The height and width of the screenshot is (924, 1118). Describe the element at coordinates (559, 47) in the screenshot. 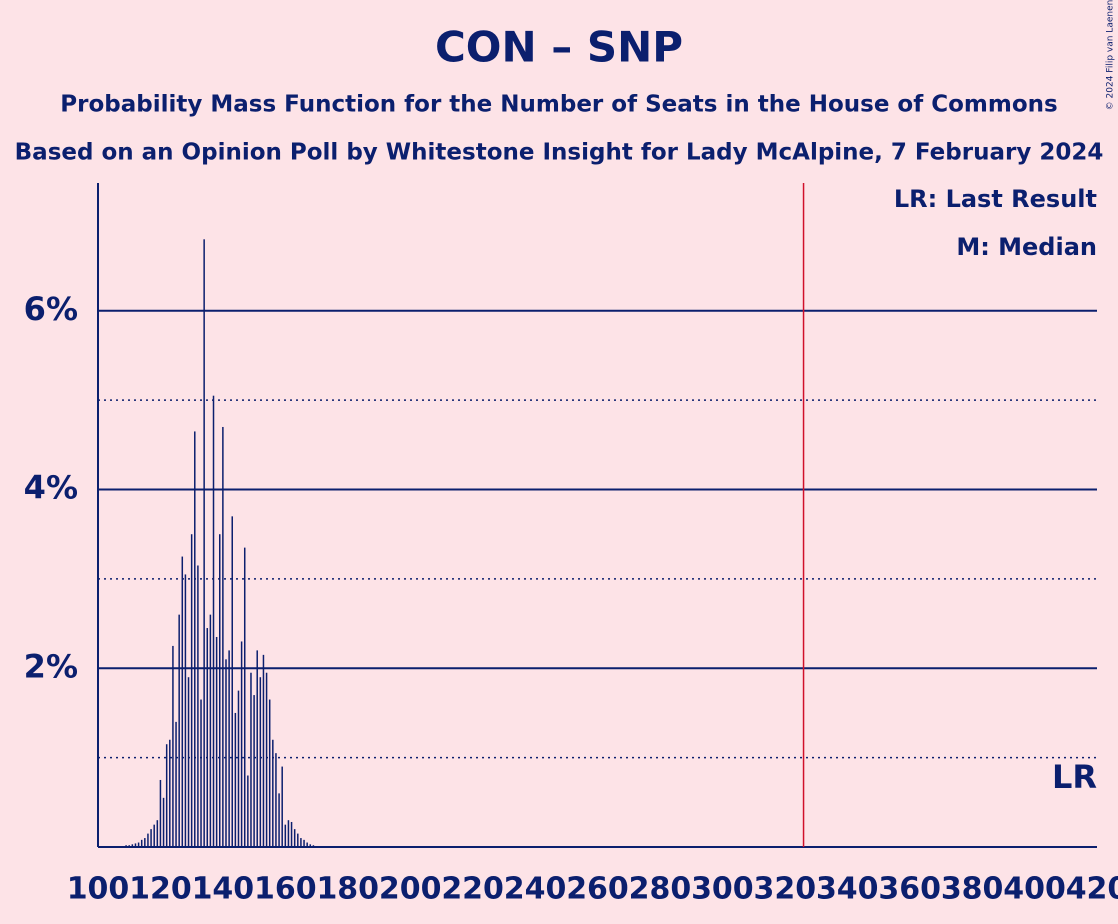

I see `chart-title: CON – SNP` at that location.